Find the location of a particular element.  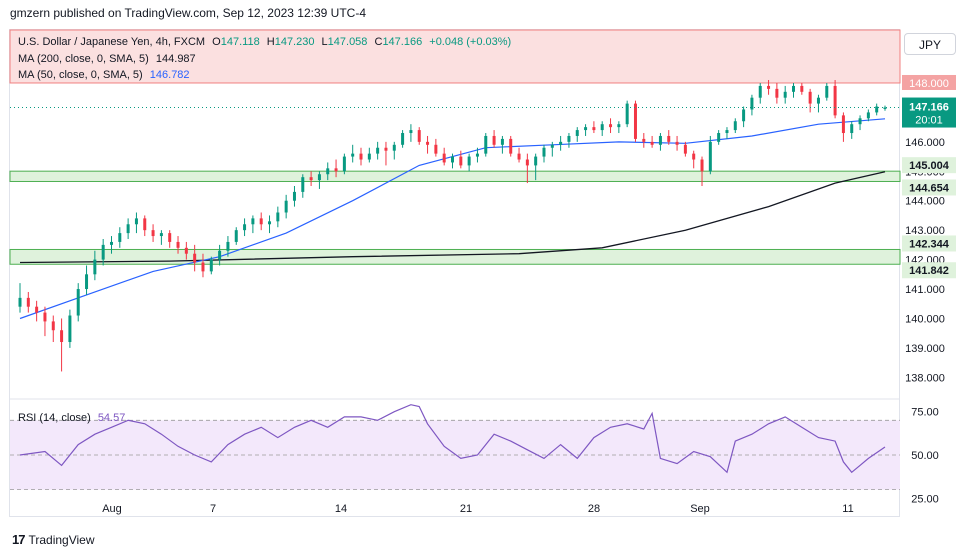

resistance-zone is located at coordinates (455, 56).